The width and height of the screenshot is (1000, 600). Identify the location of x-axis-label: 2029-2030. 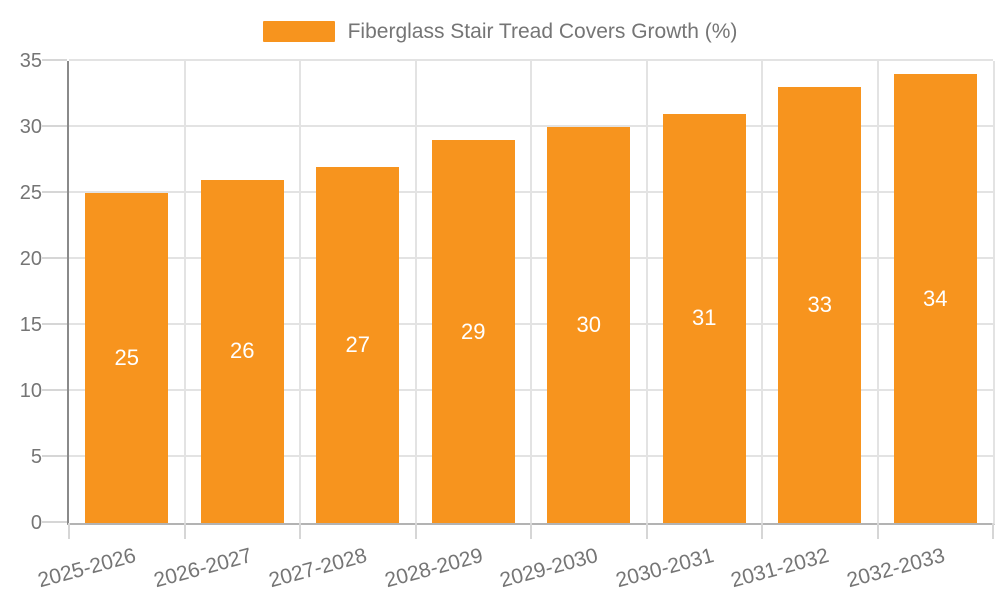
(549, 568).